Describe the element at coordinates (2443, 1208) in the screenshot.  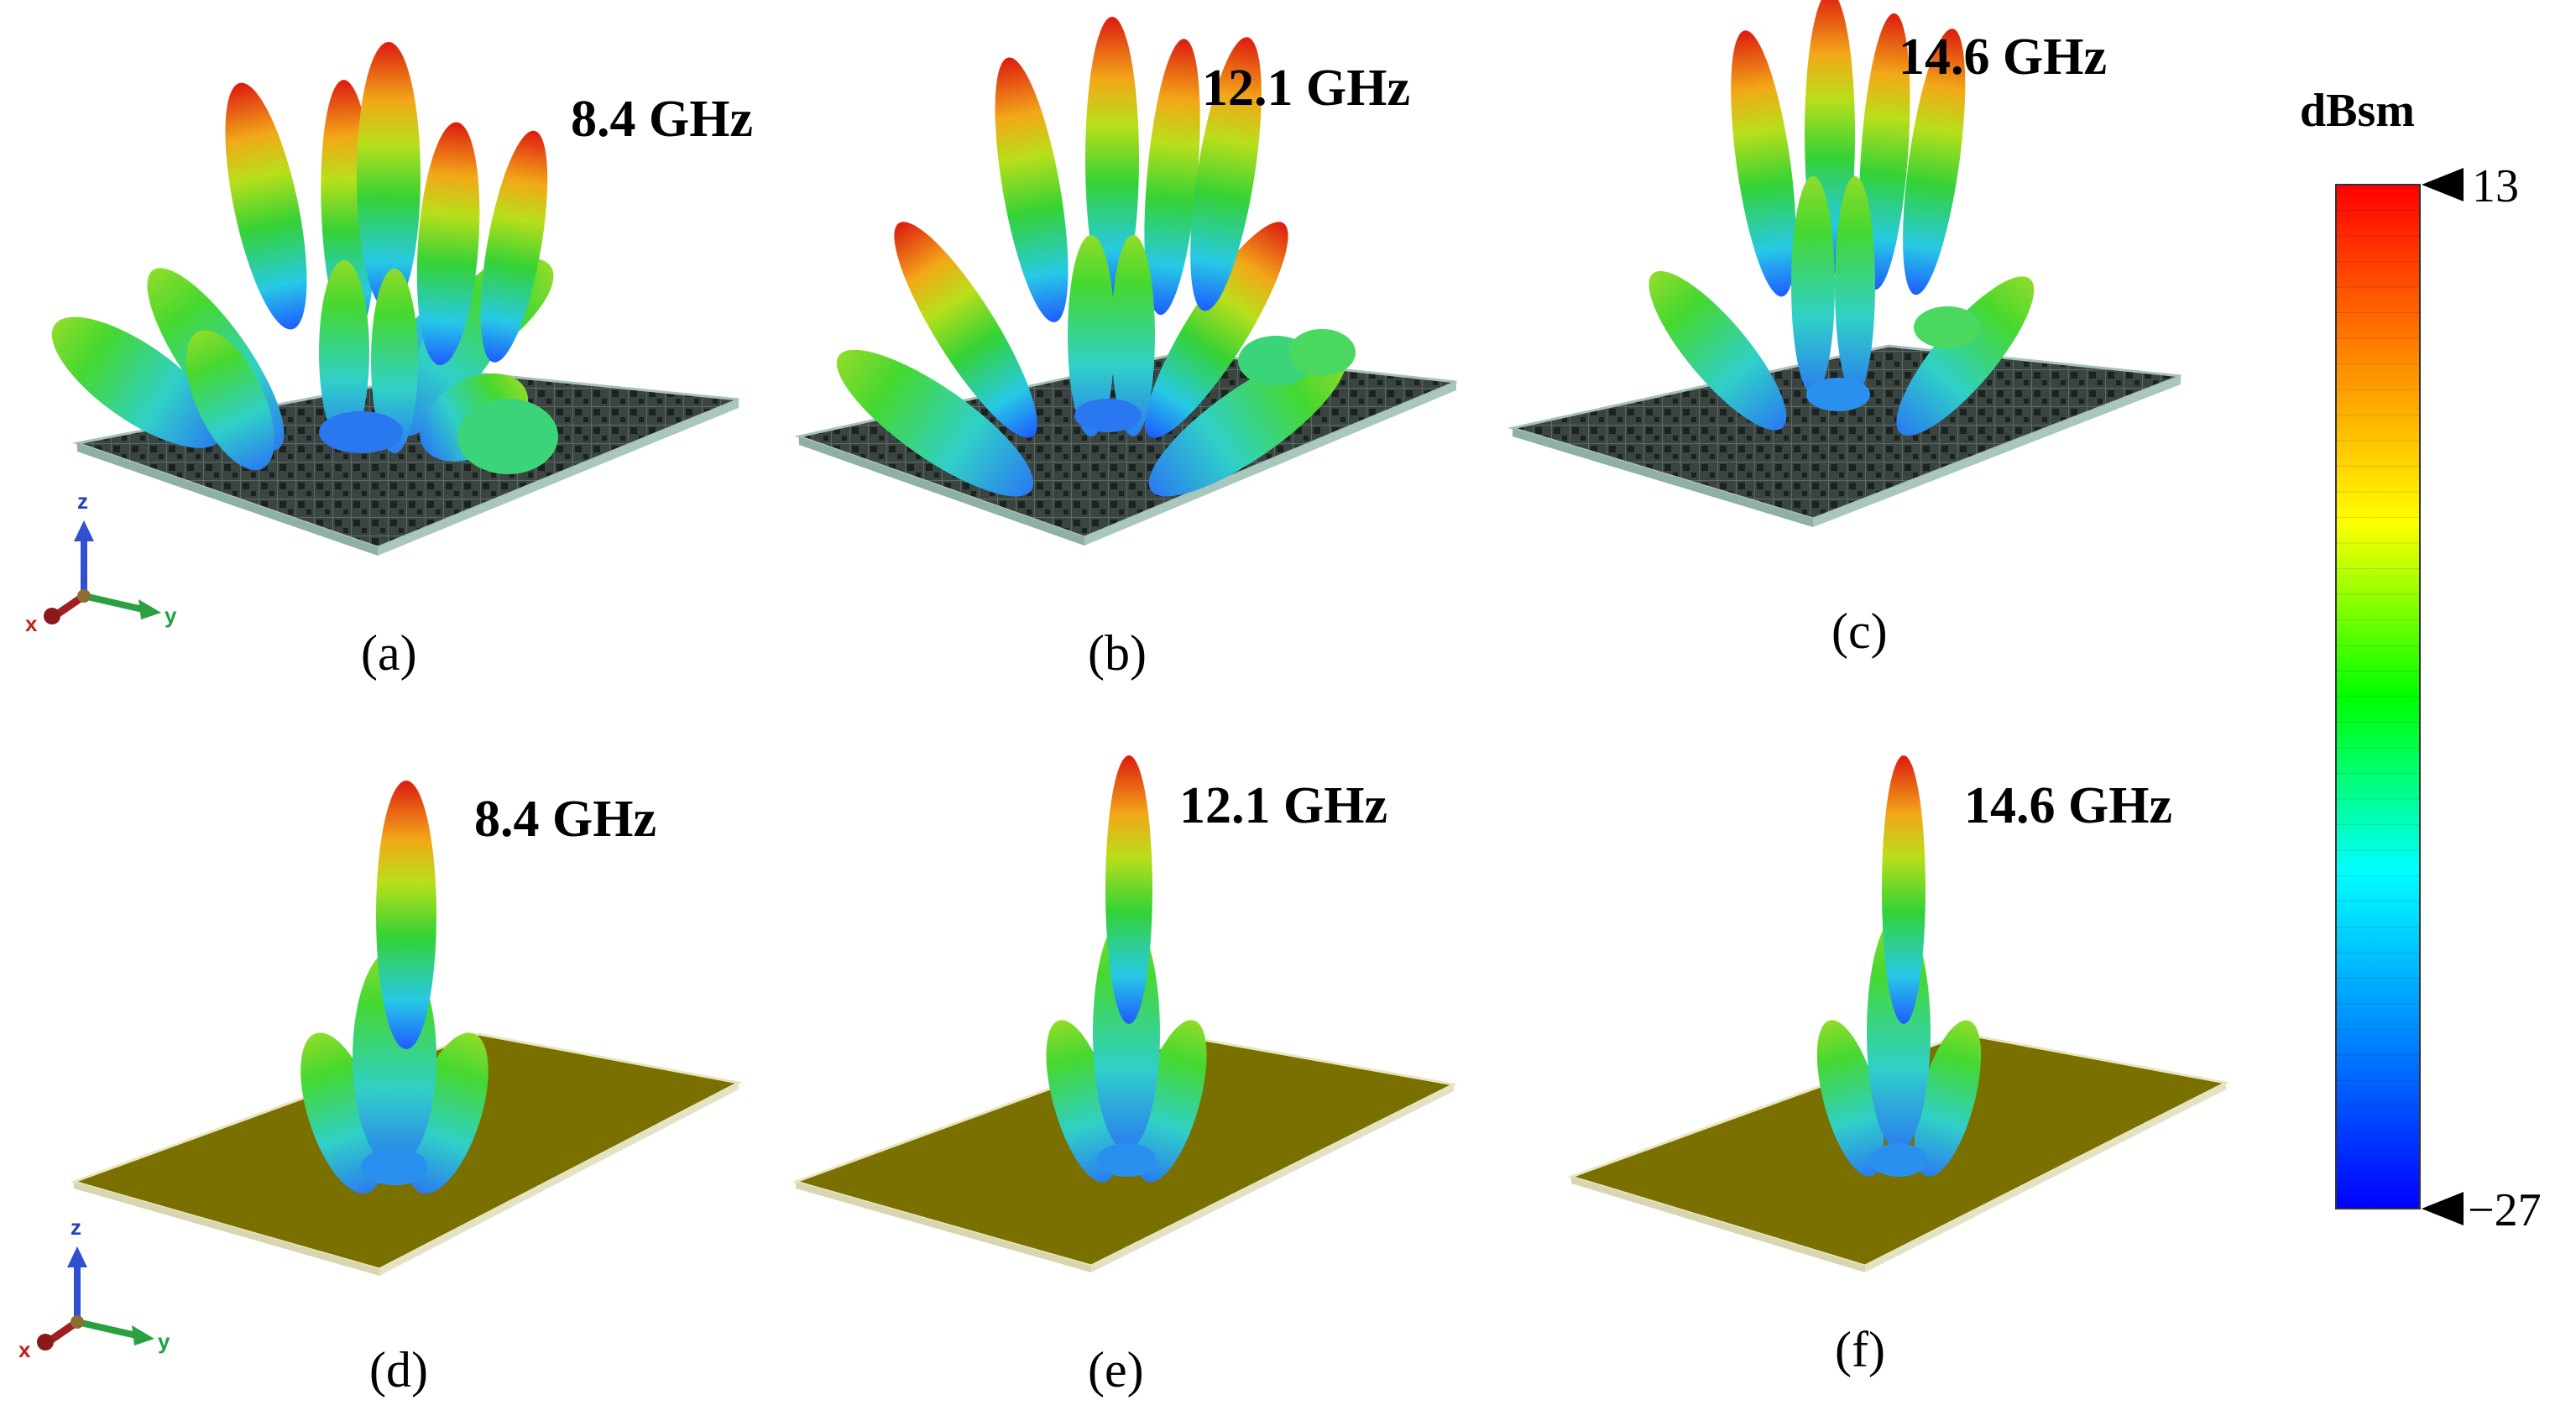
I see `min-marker` at that location.